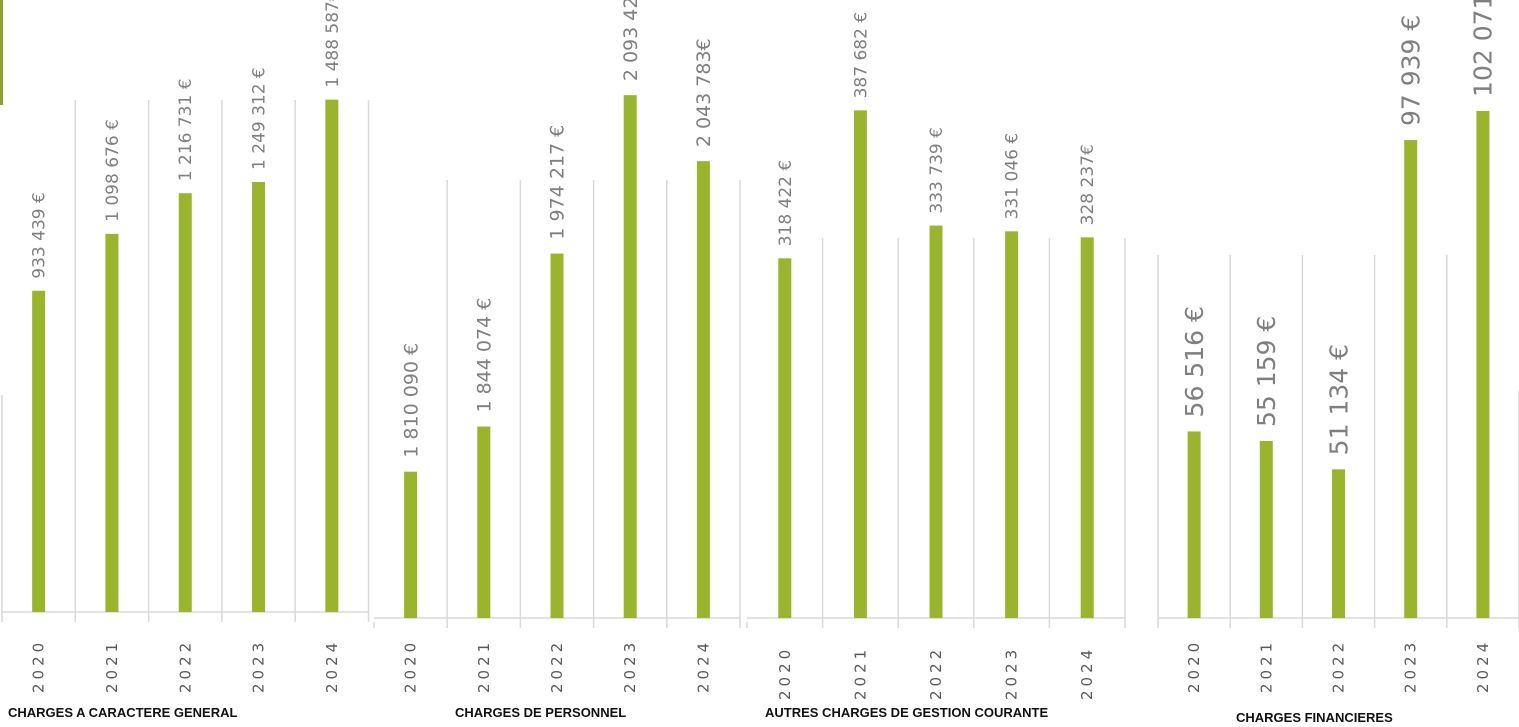 The height and width of the screenshot is (727, 1519). What do you see at coordinates (1194, 524) in the screenshot?
I see `bar-financieres-2020` at bounding box center [1194, 524].